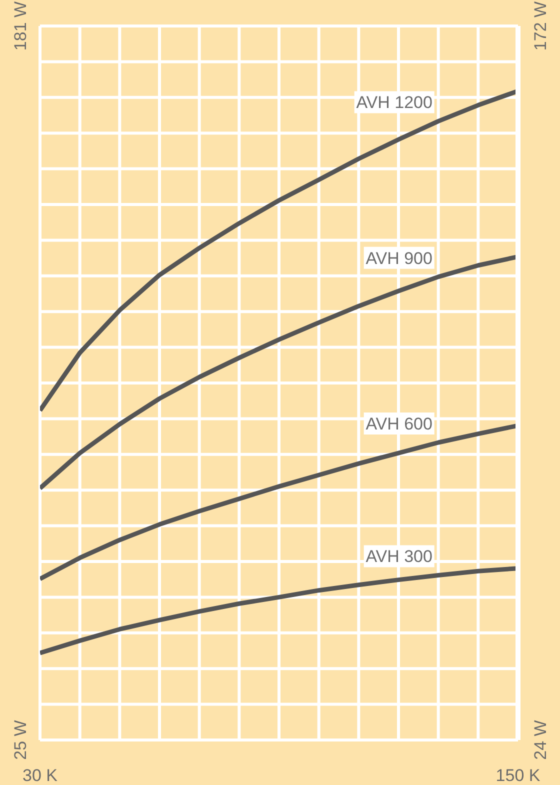 The height and width of the screenshot is (785, 560). Describe the element at coordinates (540, 26) in the screenshot. I see `y2-tick-label: 172 W` at that location.